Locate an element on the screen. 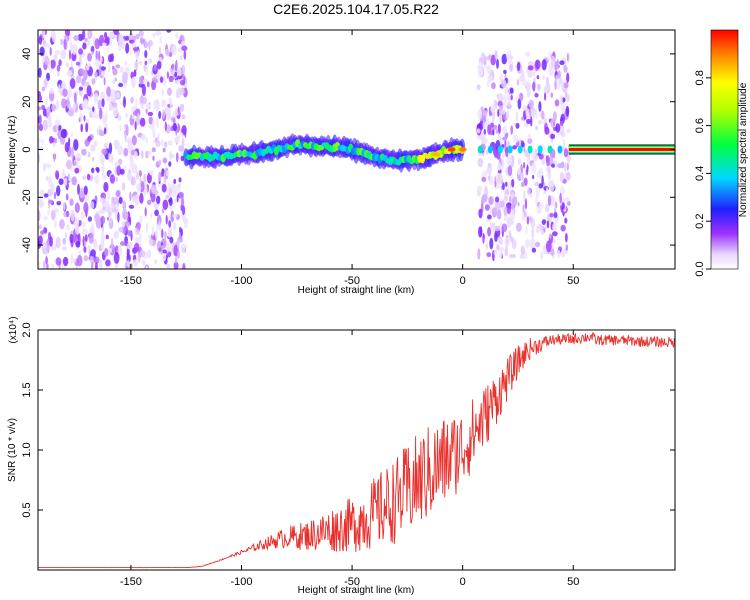 The image size is (750, 600). snr-ytick-label: 1.5 is located at coordinates (27, 389).